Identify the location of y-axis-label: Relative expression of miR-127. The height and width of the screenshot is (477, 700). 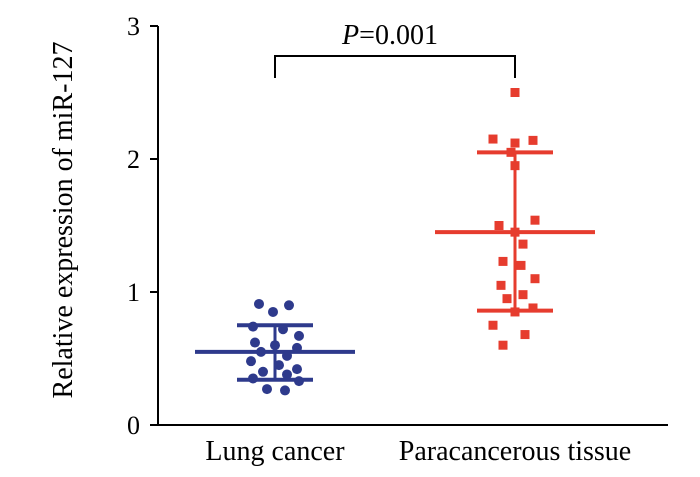
(63, 220).